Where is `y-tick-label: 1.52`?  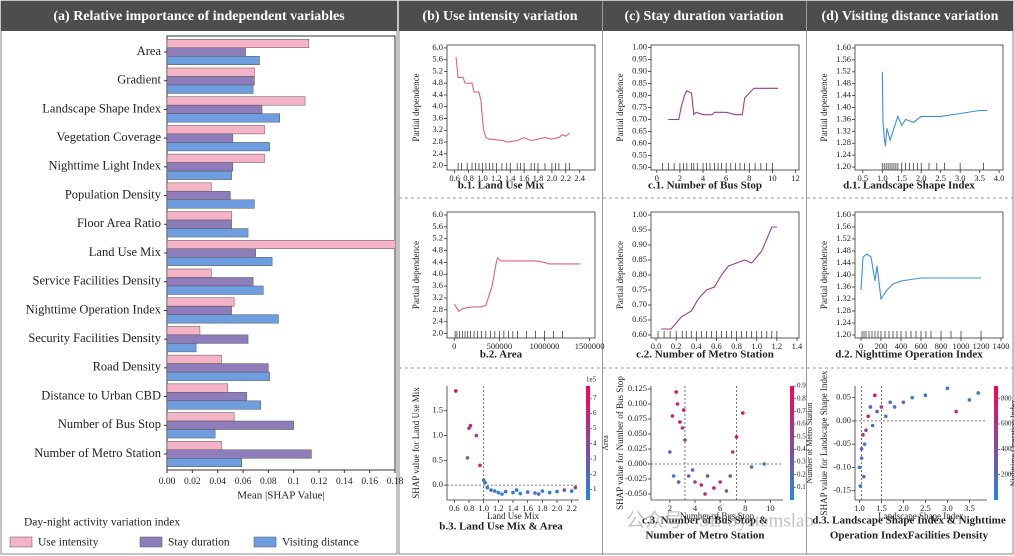 y-tick-label: 1.52 is located at coordinates (843, 71).